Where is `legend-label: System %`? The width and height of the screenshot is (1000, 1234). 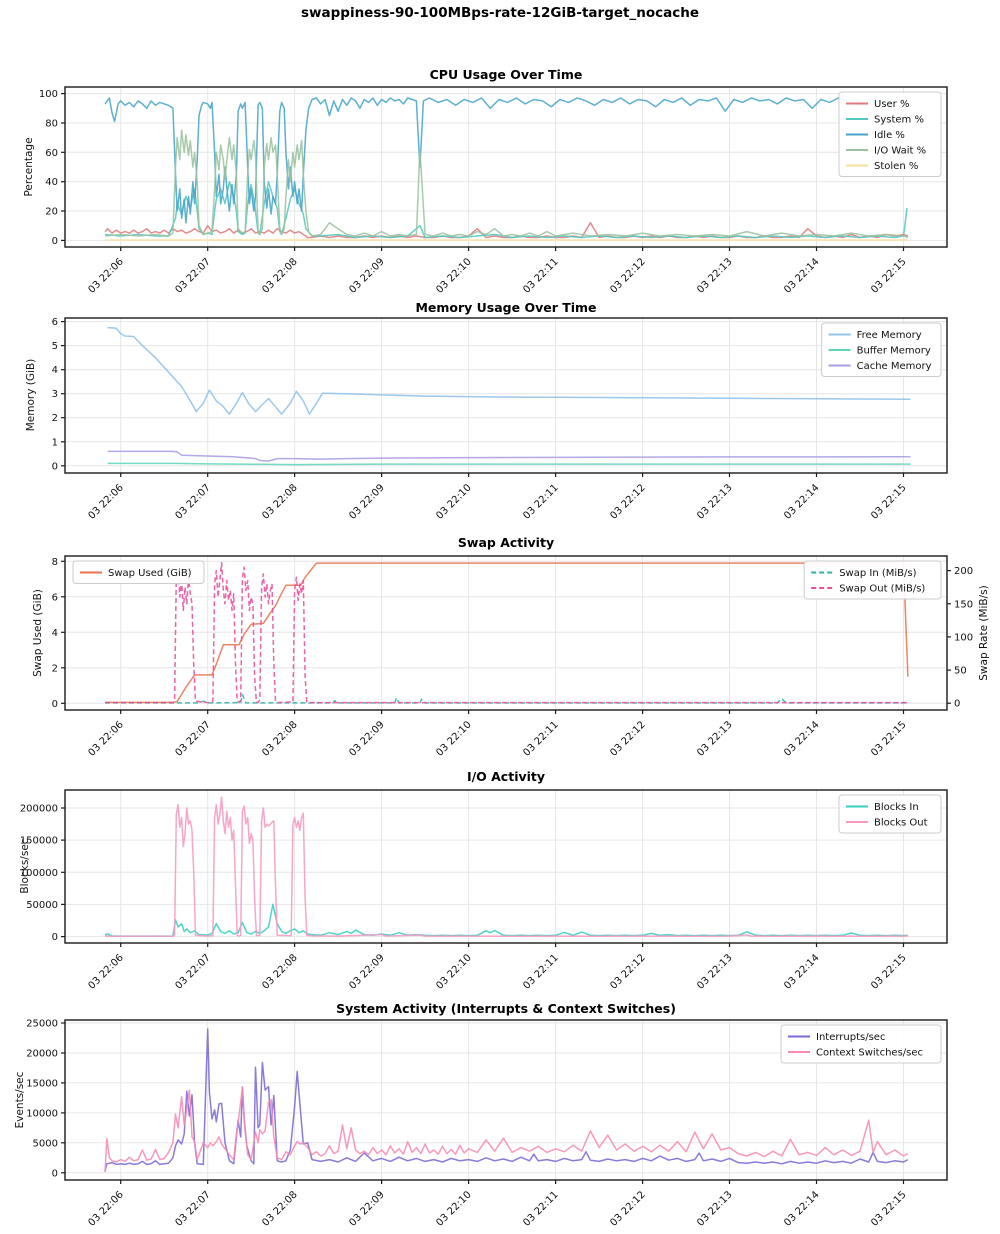 legend-label: System % is located at coordinates (899, 120).